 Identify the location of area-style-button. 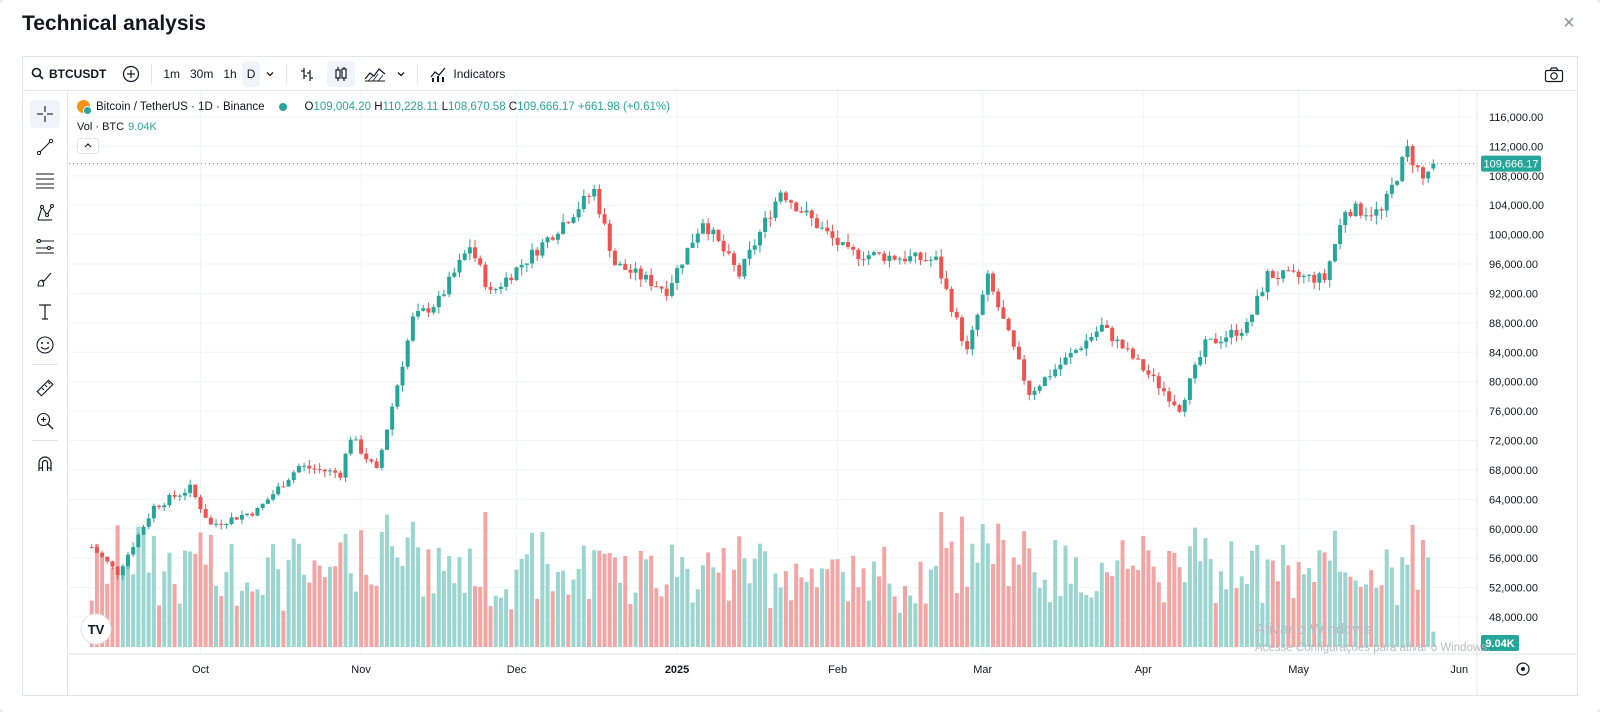
(375, 74).